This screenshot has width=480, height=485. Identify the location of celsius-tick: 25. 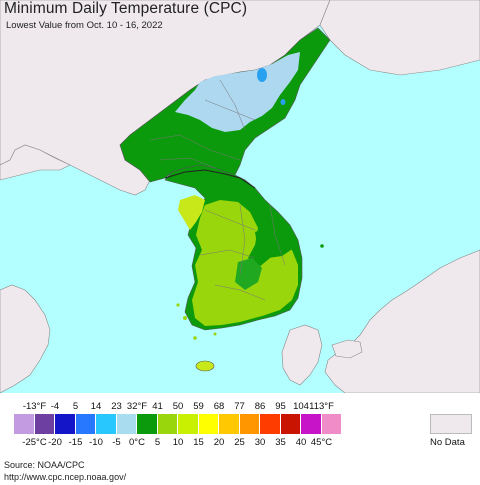
(239, 442).